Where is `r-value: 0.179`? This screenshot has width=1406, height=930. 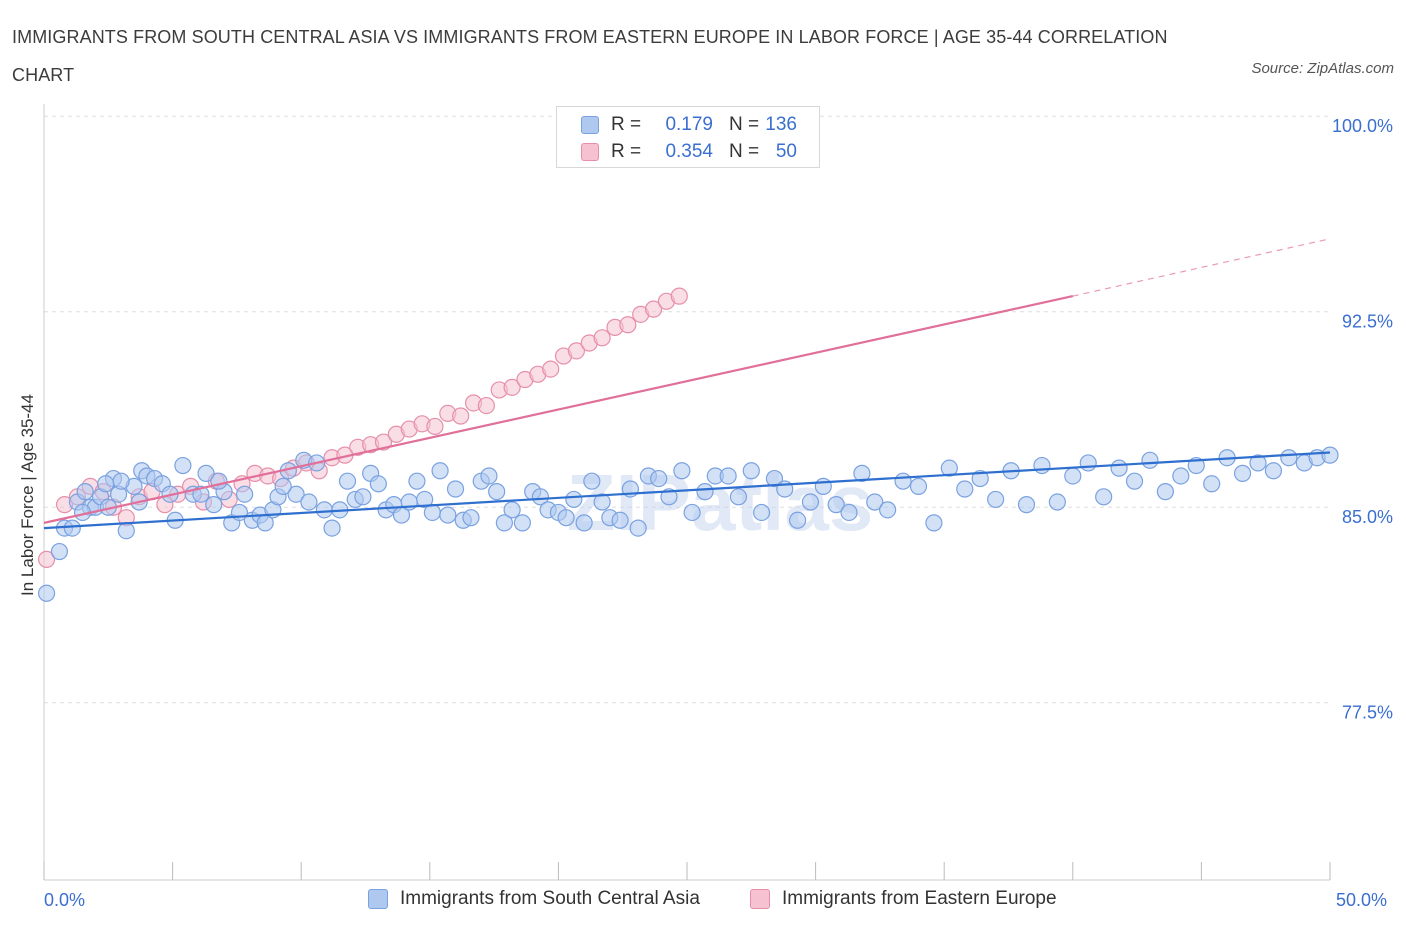 r-value: 0.179 is located at coordinates (689, 124).